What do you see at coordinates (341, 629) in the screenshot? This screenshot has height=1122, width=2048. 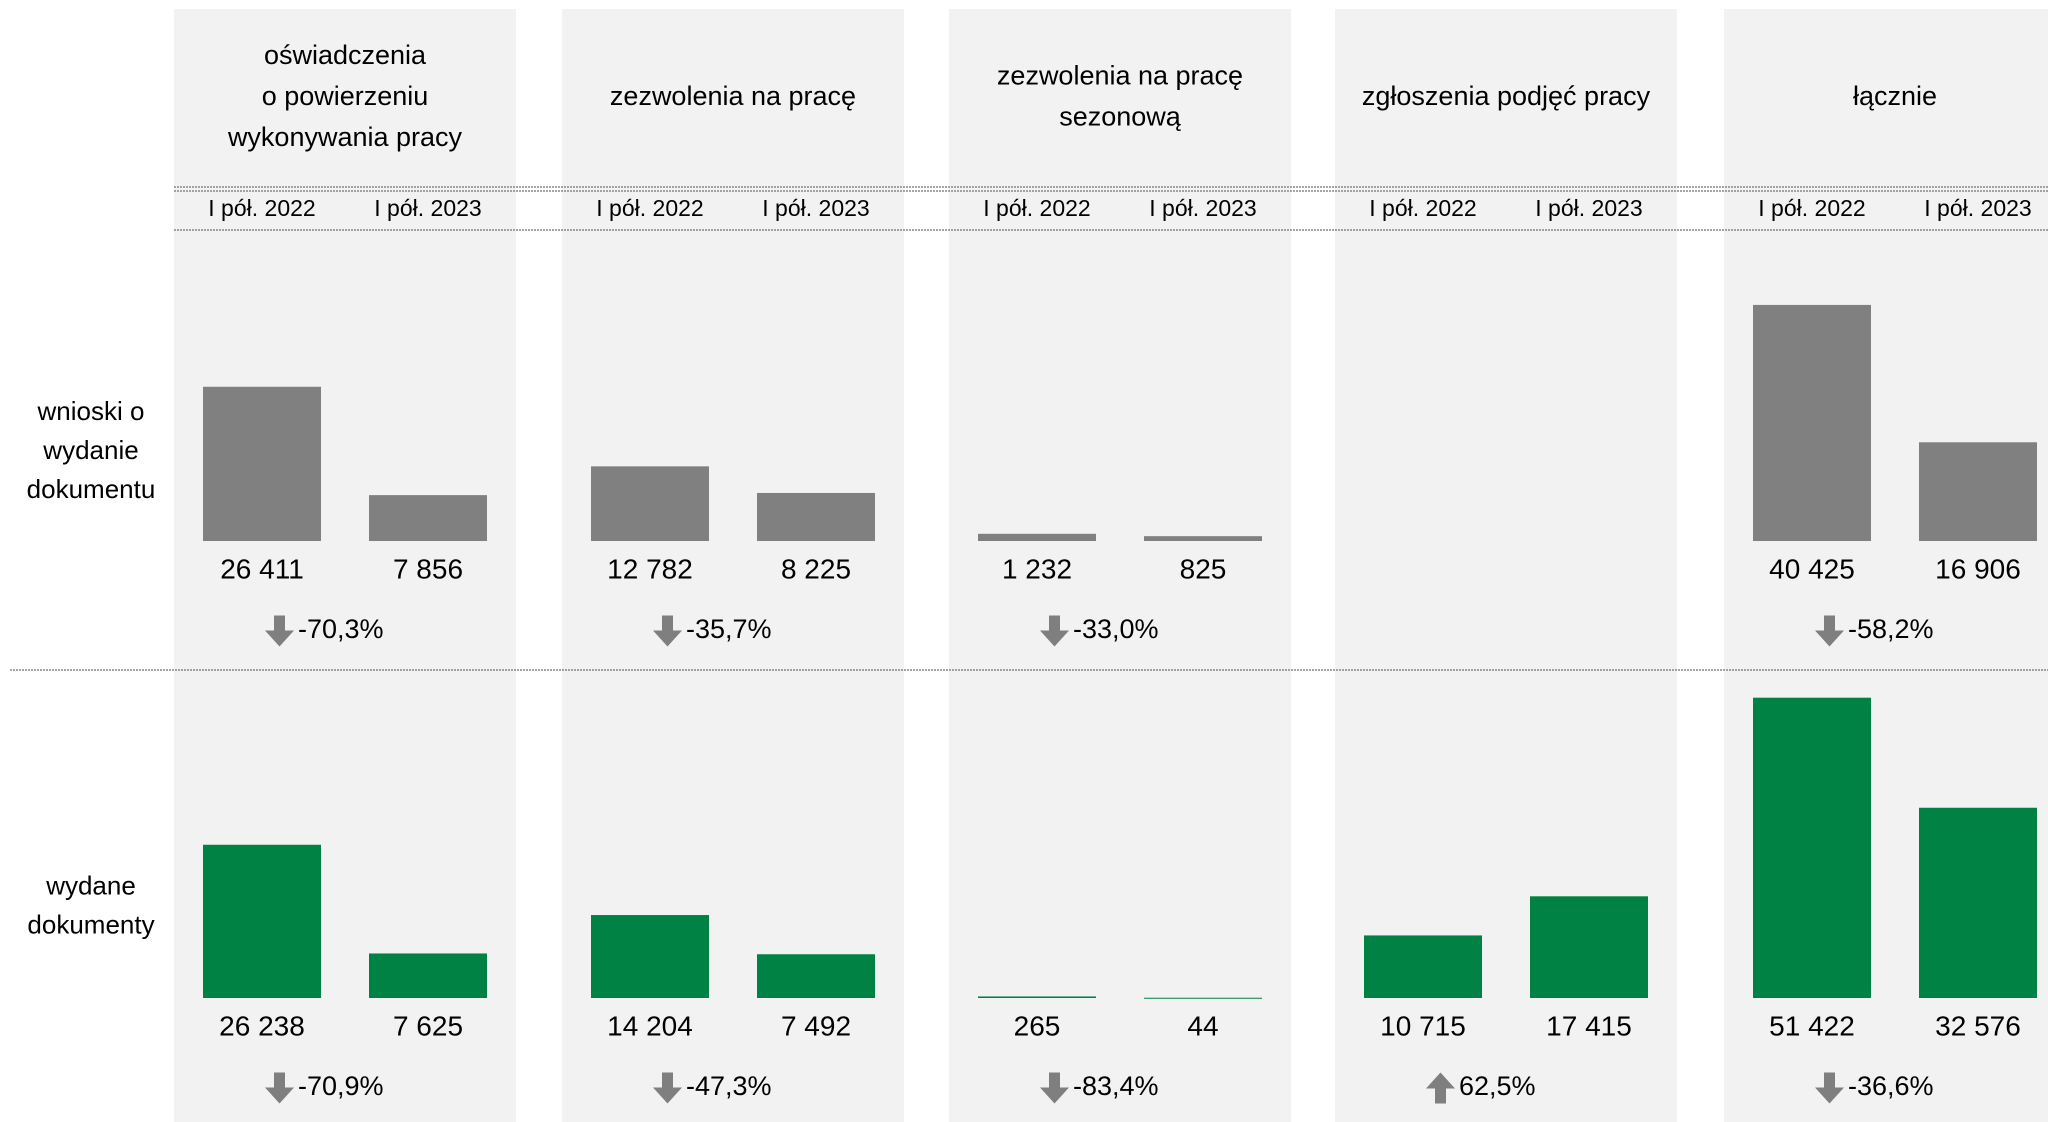 I see `change-label: -70,3%` at bounding box center [341, 629].